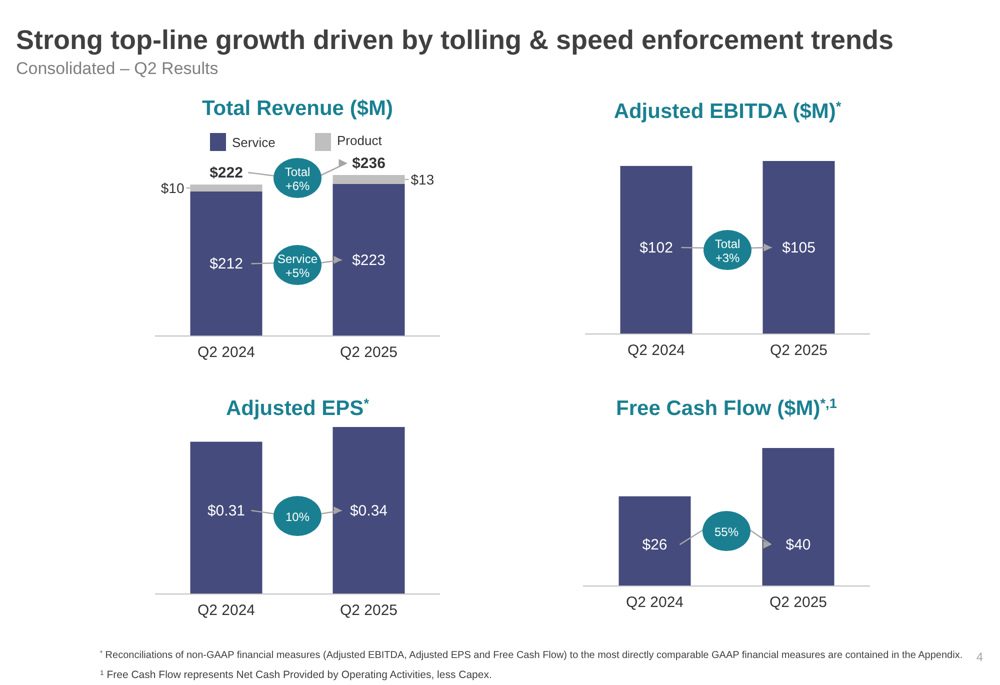 The height and width of the screenshot is (685, 1000). Describe the element at coordinates (172, 188) in the screenshot. I see `data-label: $10` at that location.